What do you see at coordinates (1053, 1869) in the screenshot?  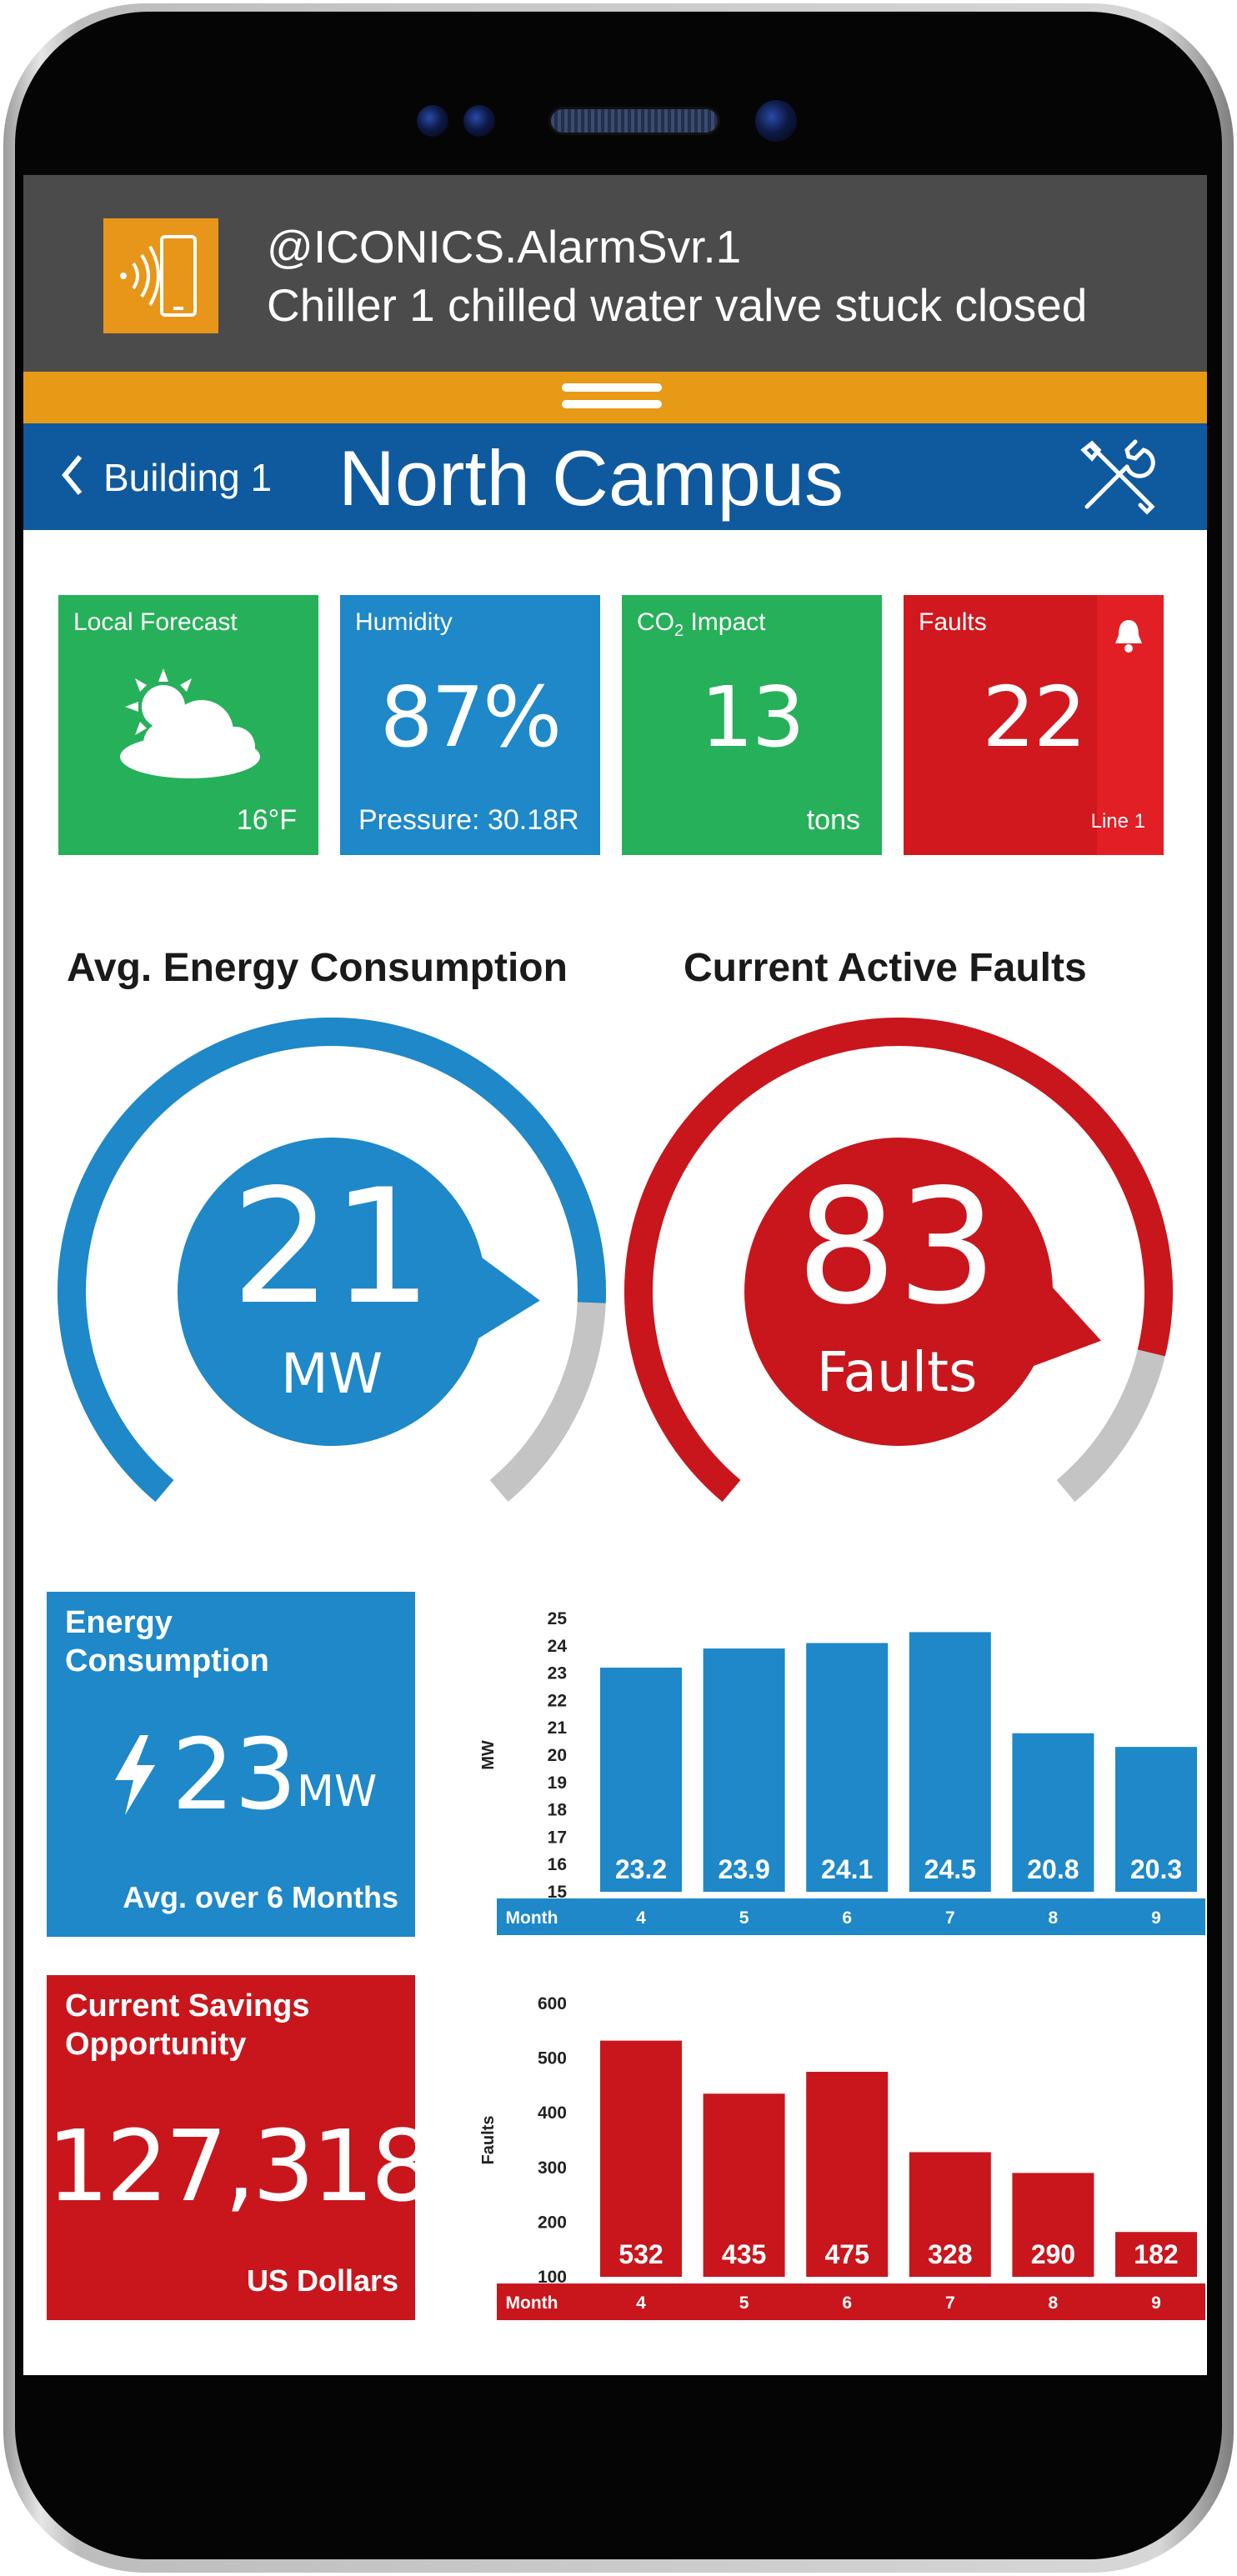 I see `bar-value-label: 20.8` at bounding box center [1053, 1869].